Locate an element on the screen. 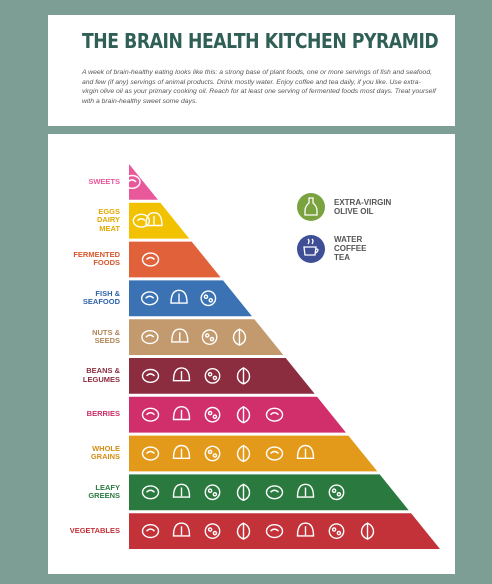 The image size is (492, 584). grain-icon is located at coordinates (274, 453).